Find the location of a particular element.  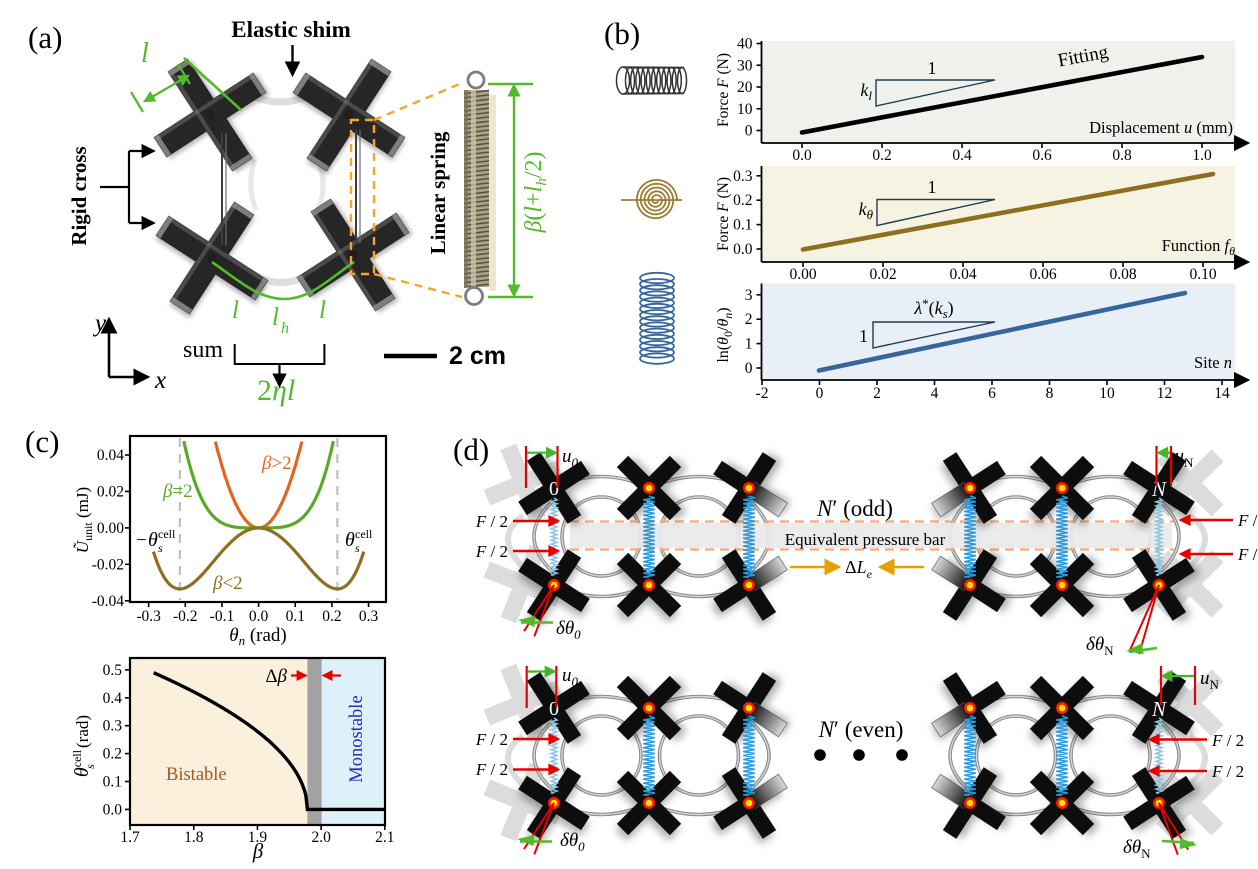

svg-text: N′ (odd) is located at coordinates (854, 508).